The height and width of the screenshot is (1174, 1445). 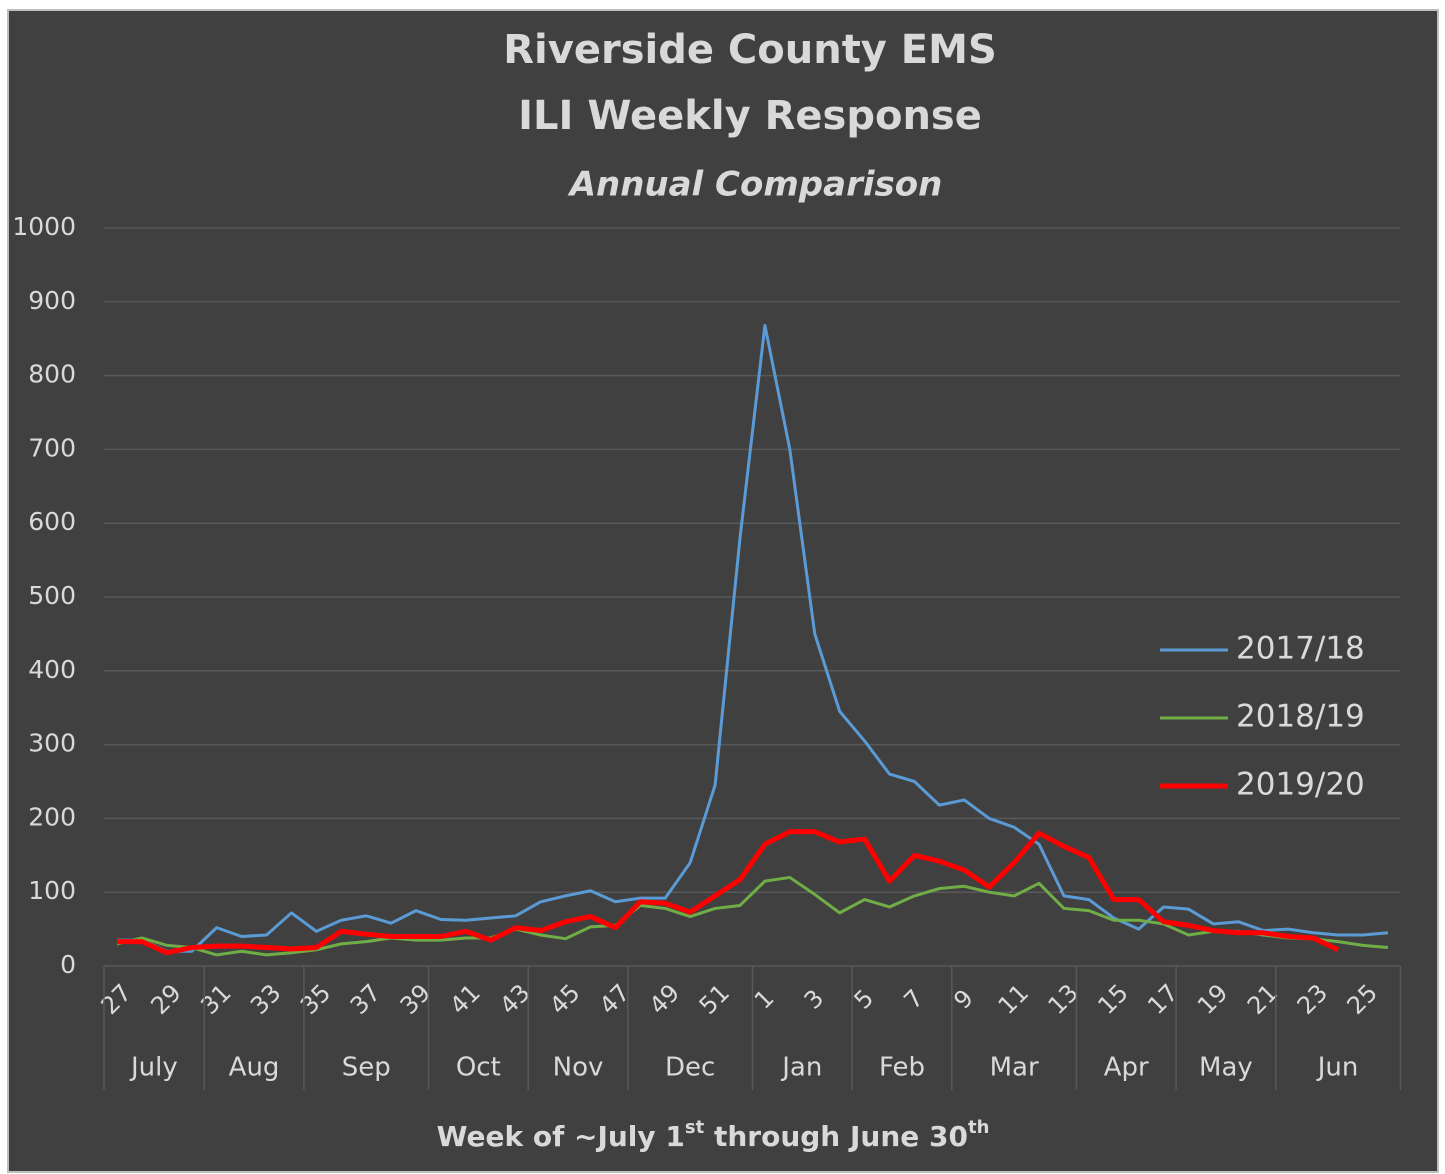 What do you see at coordinates (52, 595) in the screenshot?
I see `y-tick-label: 500` at bounding box center [52, 595].